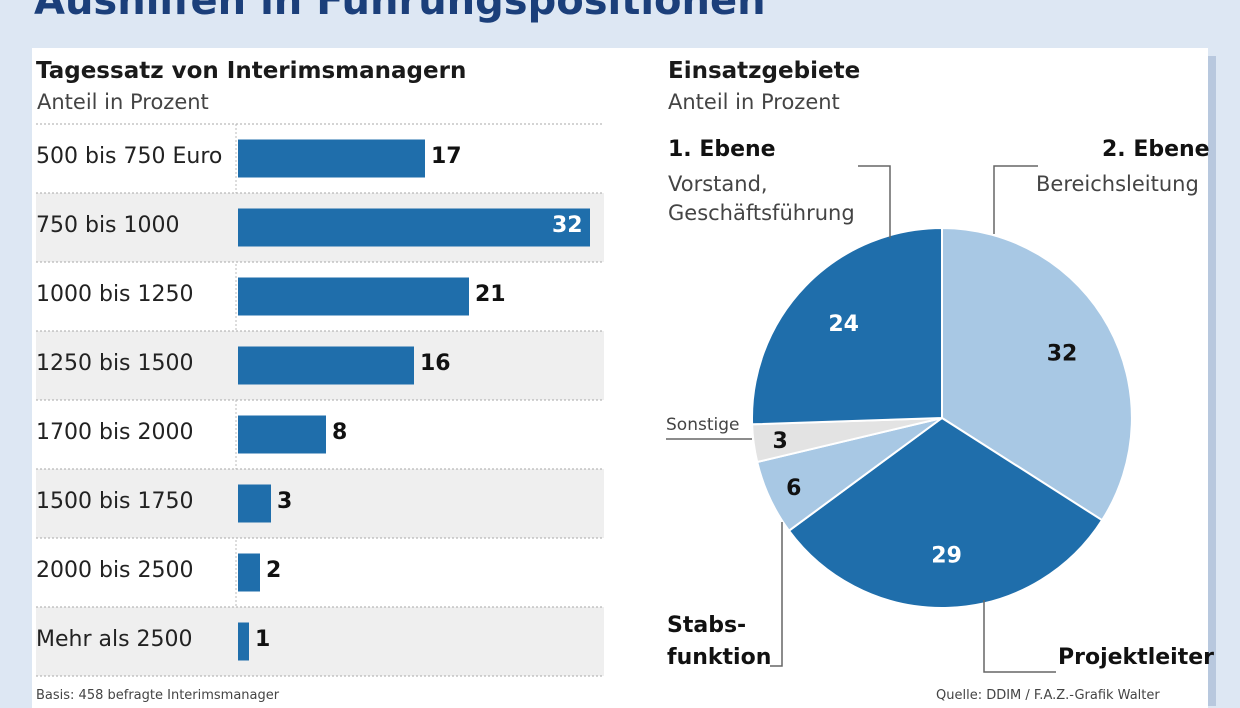  I want to click on callout-projekt-line, so click(1019, 636).